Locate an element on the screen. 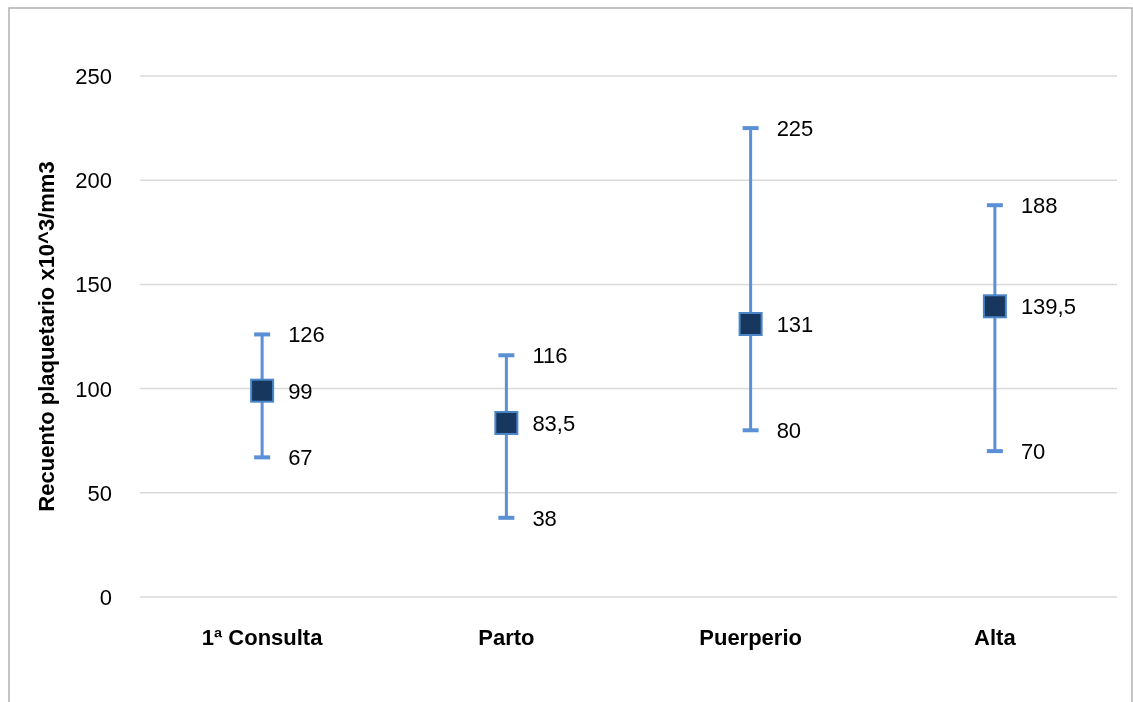 Image resolution: width=1133 pixels, height=702 pixels. annotation: 38 is located at coordinates (544, 518).